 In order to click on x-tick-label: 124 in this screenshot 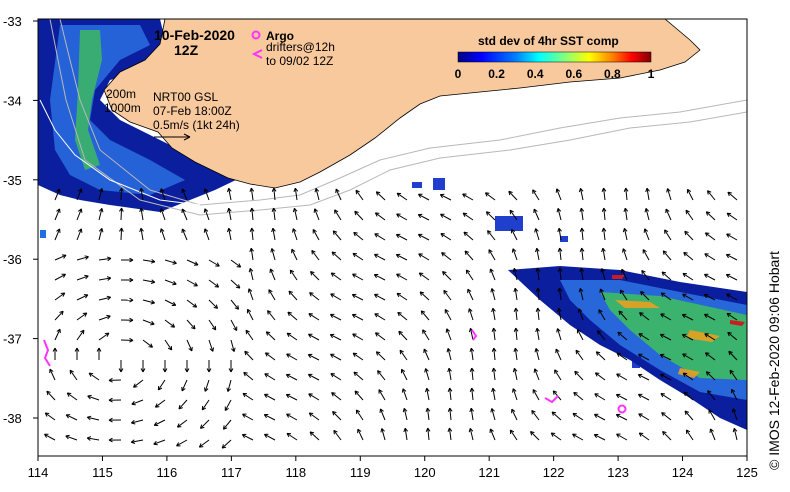, I will do `click(683, 472)`.